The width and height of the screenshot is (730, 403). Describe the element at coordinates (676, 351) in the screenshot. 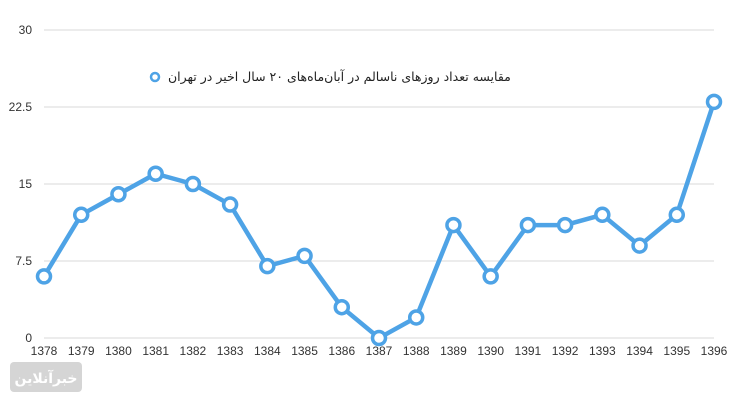

I see `x-tick-label: 1395` at that location.